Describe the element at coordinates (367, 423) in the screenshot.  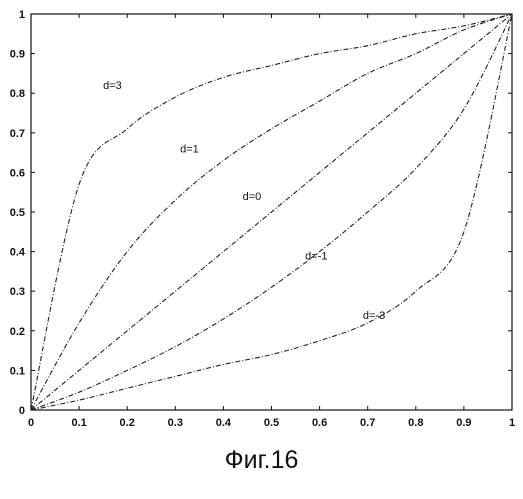
I see `x-tick-label: 0.7` at that location.